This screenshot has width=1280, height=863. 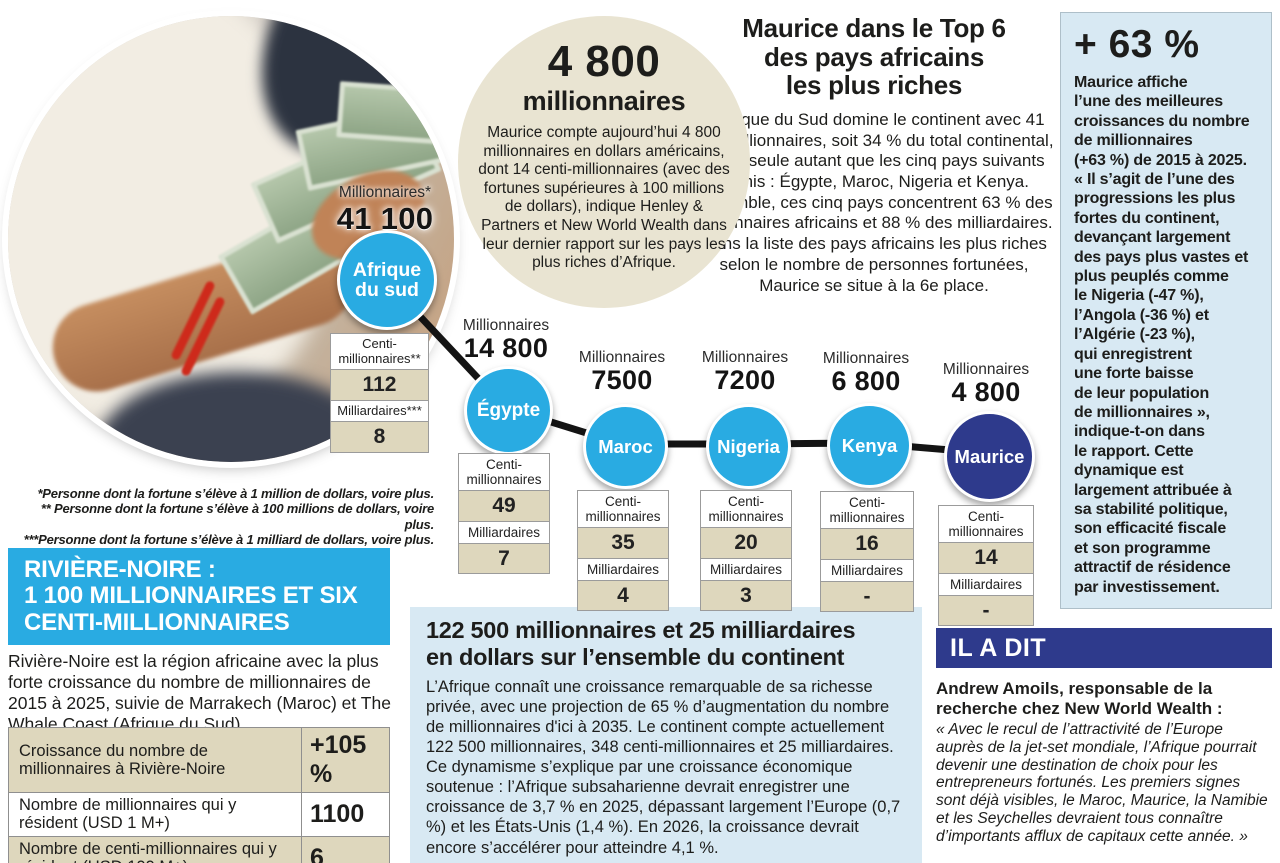 I want to click on stats-table-mauritius: Centi-millionnaires 14 Milliardaires -, so click(x=986, y=566).